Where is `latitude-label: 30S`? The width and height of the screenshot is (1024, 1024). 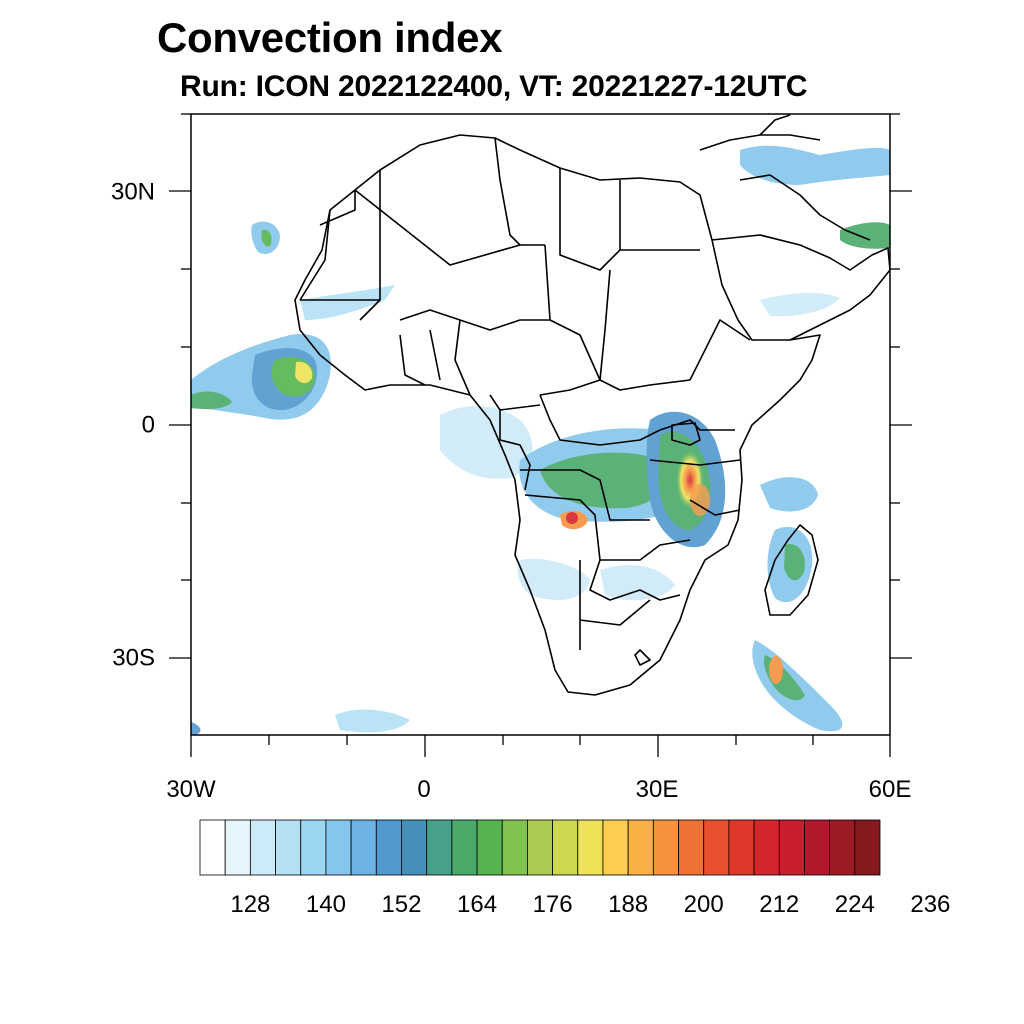
latitude-label: 30S is located at coordinates (133, 657).